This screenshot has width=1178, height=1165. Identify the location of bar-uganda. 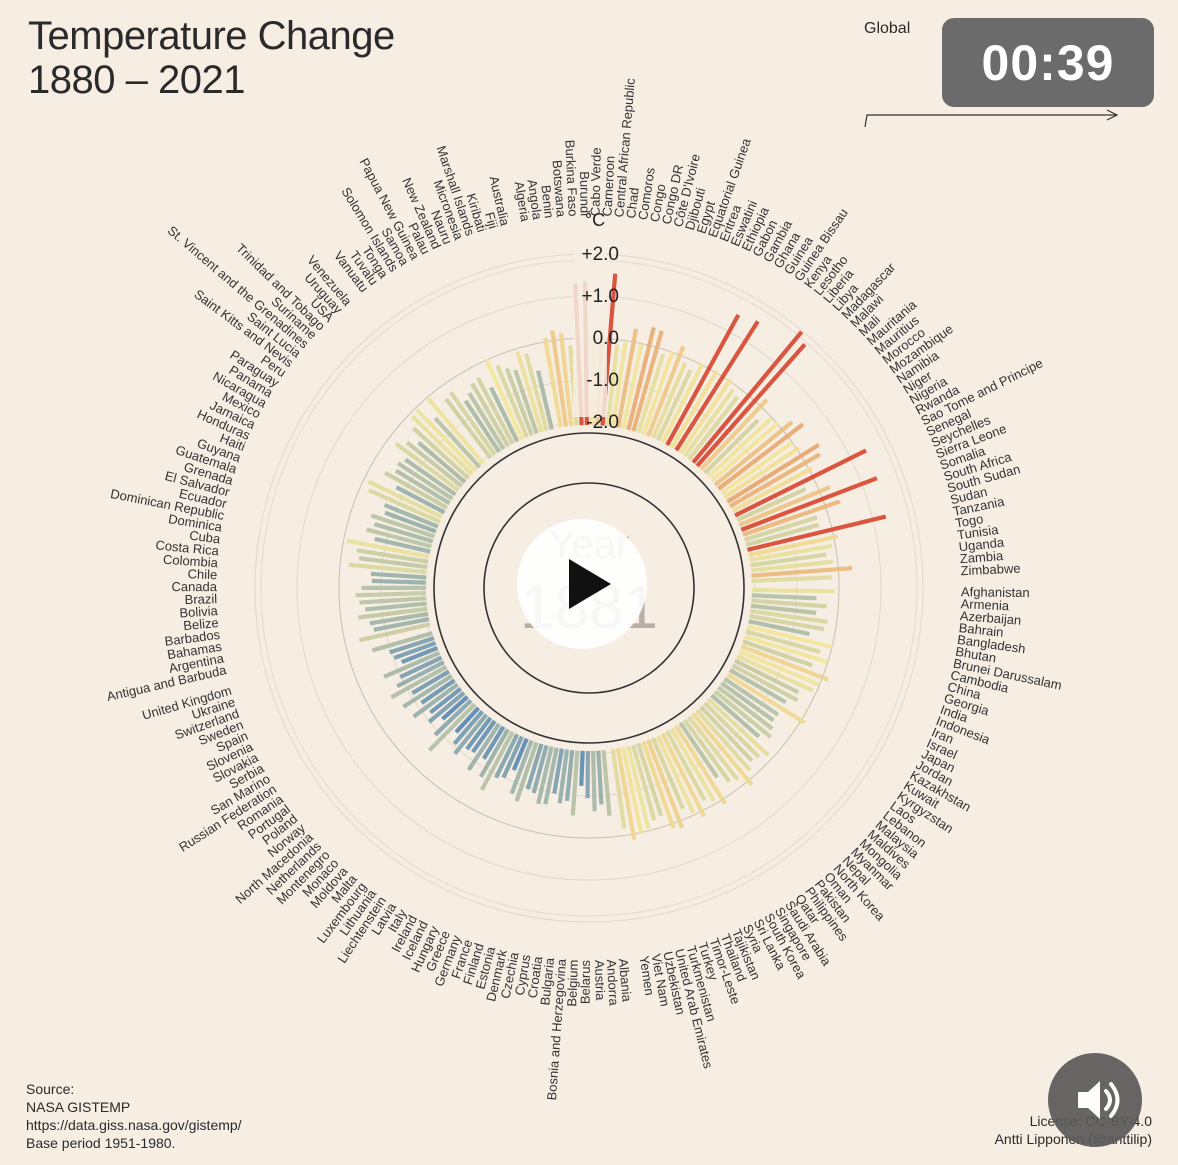
(791, 566).